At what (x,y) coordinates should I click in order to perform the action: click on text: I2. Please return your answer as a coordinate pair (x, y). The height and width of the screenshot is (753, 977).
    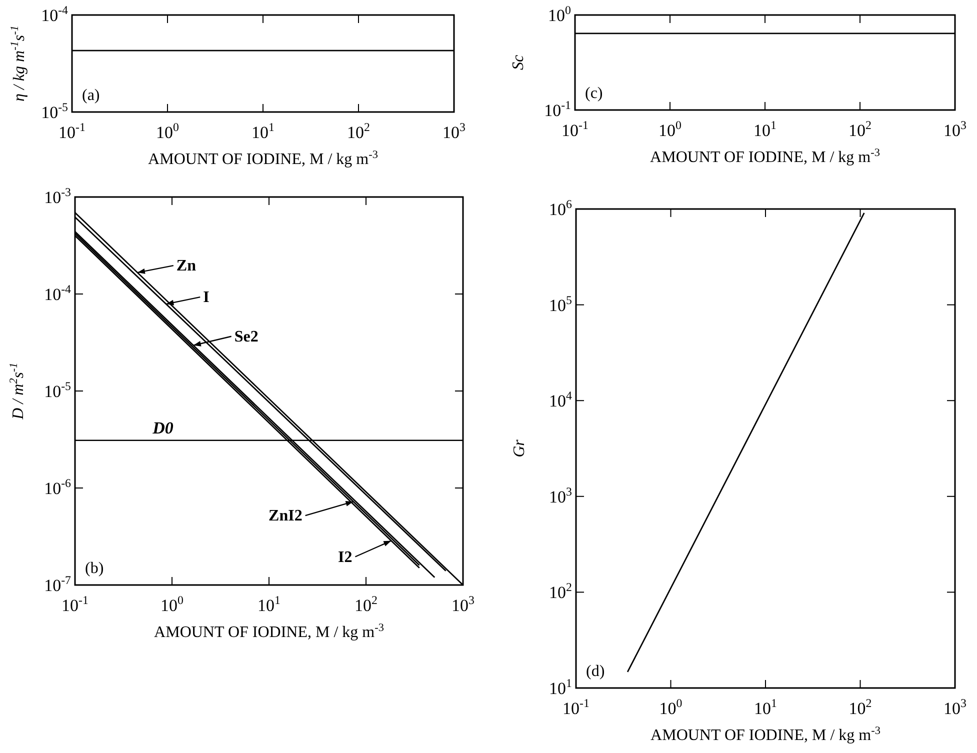
    Looking at the image, I should click on (345, 557).